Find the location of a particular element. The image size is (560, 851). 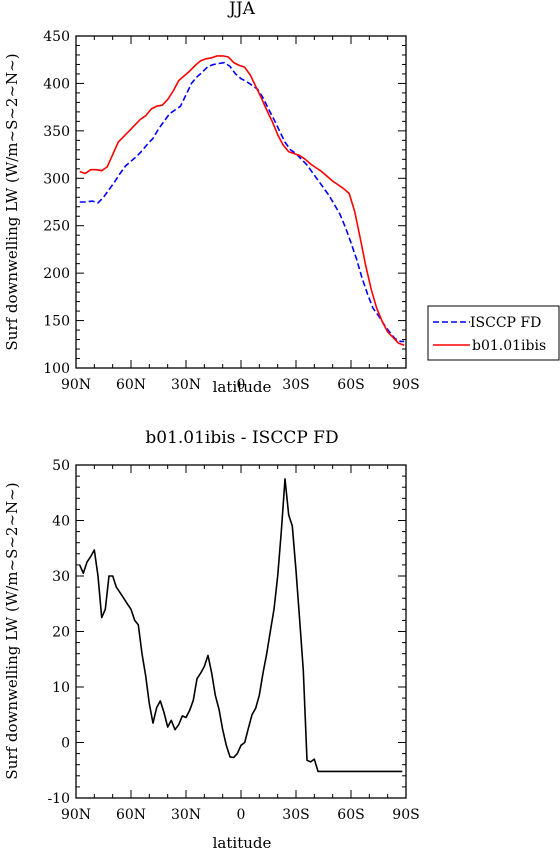

top-x-tick-label: 60S is located at coordinates (350, 385).